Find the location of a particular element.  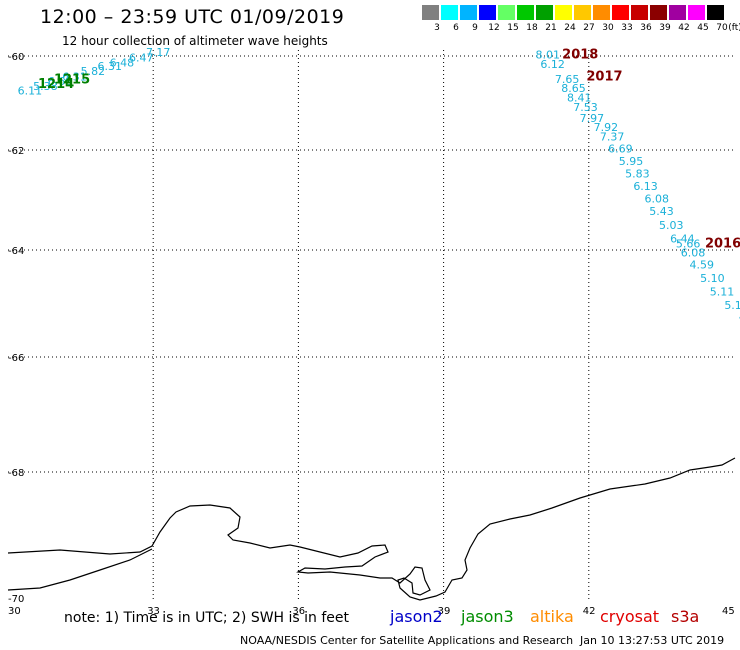

satellite-label-jason3: jason3 is located at coordinates (487, 616).